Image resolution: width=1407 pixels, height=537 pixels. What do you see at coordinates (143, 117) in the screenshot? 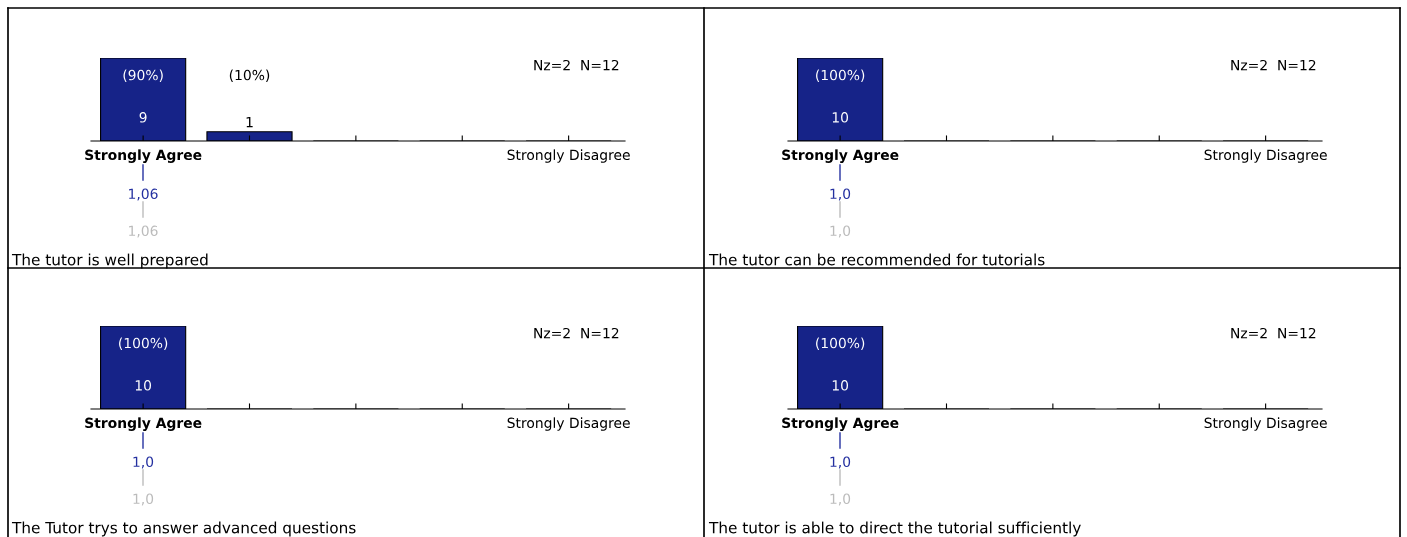
I see `data-label: 9` at bounding box center [143, 117].